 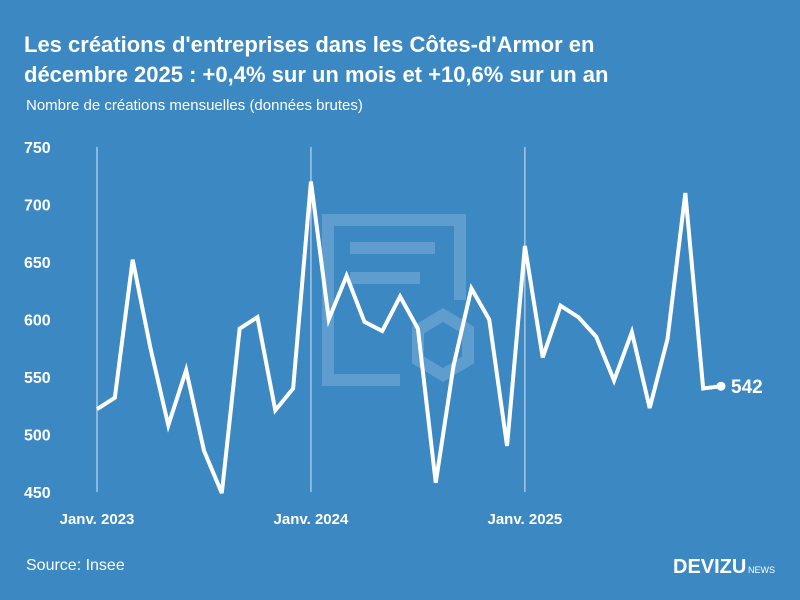 What do you see at coordinates (37, 378) in the screenshot?
I see `y-tick-label: 550` at bounding box center [37, 378].